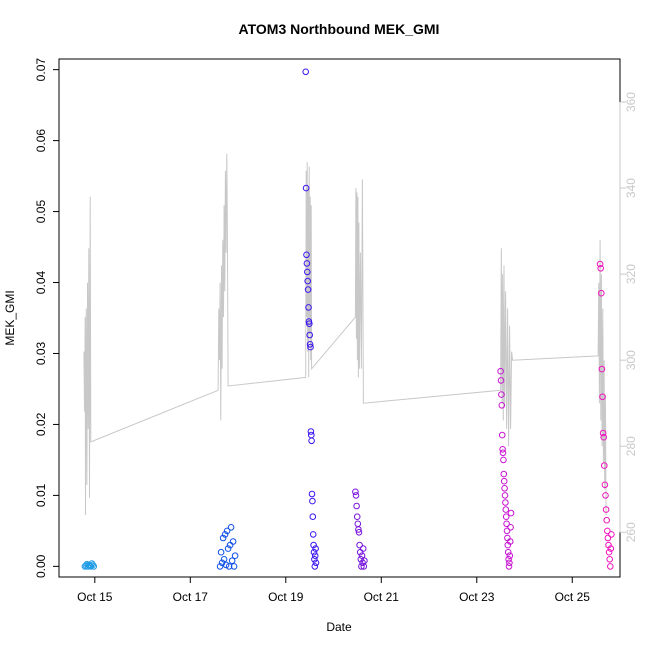  Describe the element at coordinates (631, 102) in the screenshot. I see `right-tick-label: 360` at that location.